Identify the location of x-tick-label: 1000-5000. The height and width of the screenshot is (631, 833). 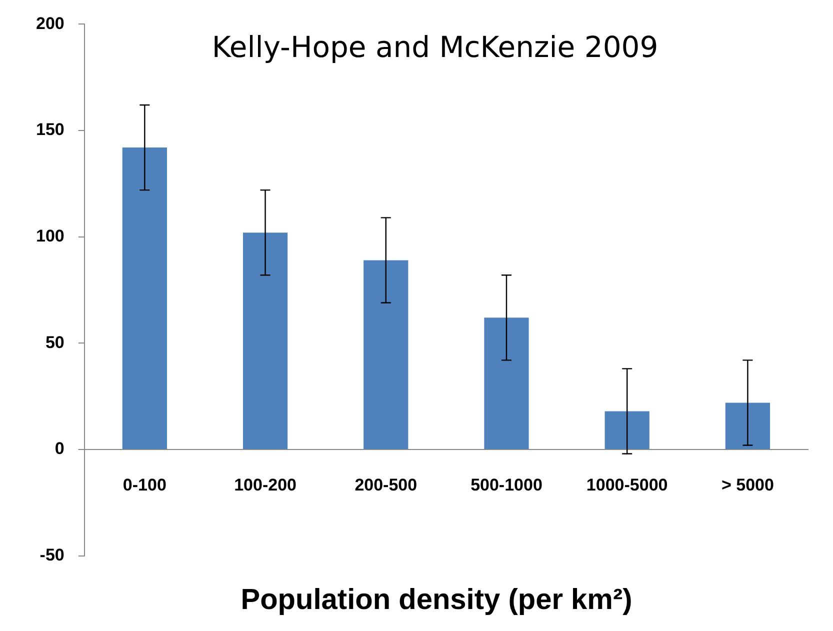
(627, 484).